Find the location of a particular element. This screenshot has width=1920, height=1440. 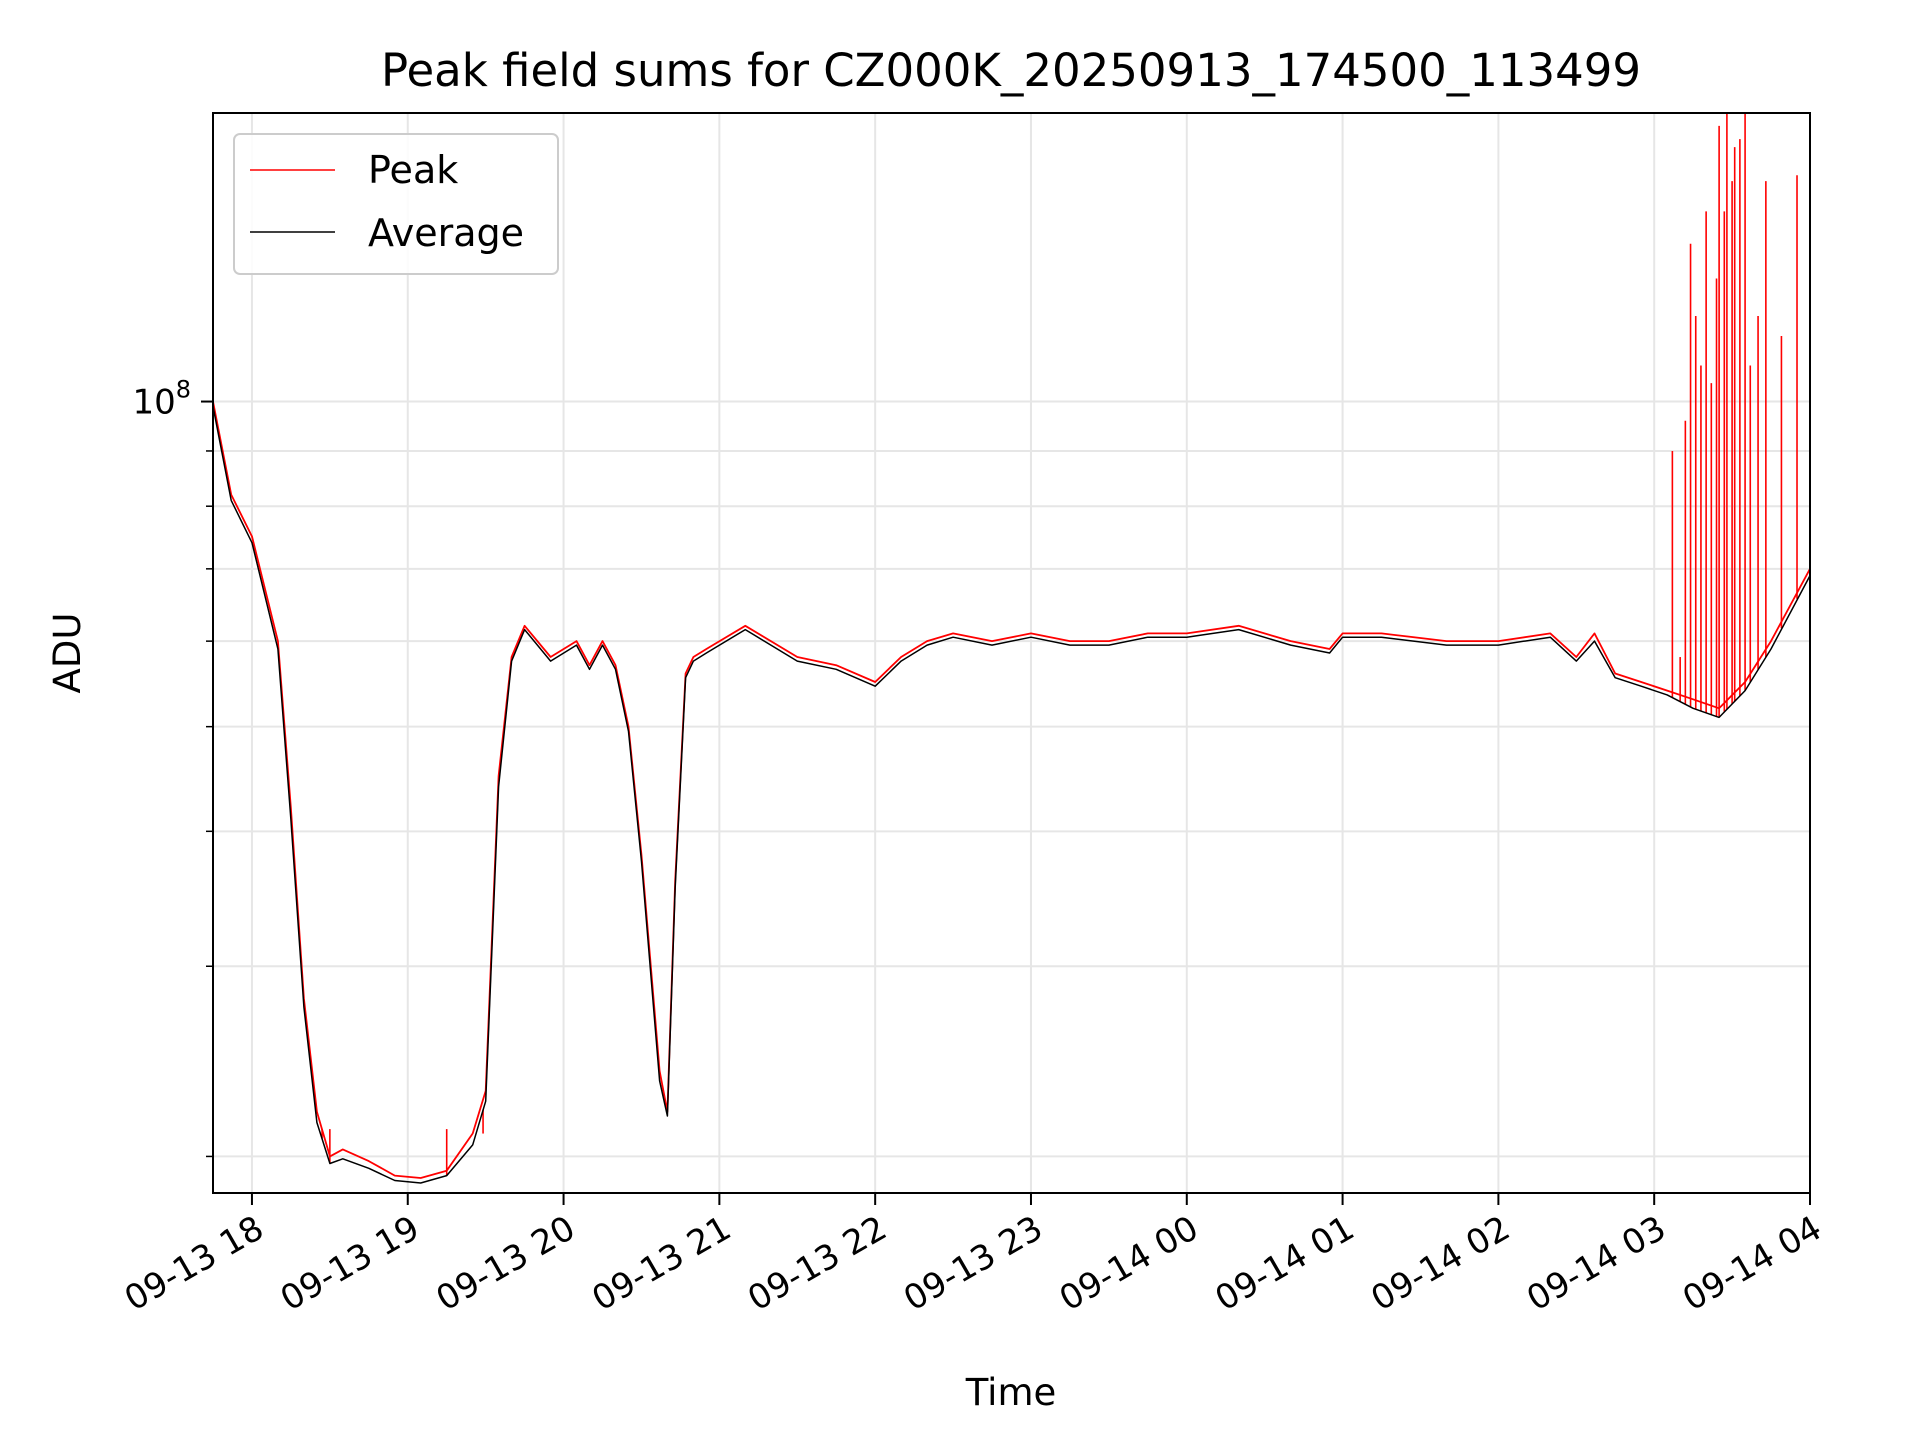

x-tick-label: 09-13 19 is located at coordinates (350, 1263).